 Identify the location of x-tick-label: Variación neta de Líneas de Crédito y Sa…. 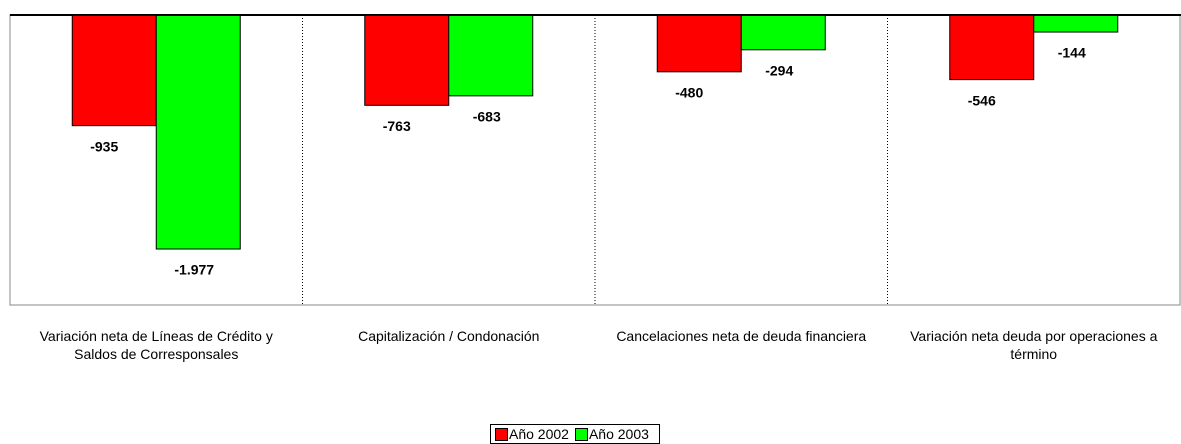
(156, 345).